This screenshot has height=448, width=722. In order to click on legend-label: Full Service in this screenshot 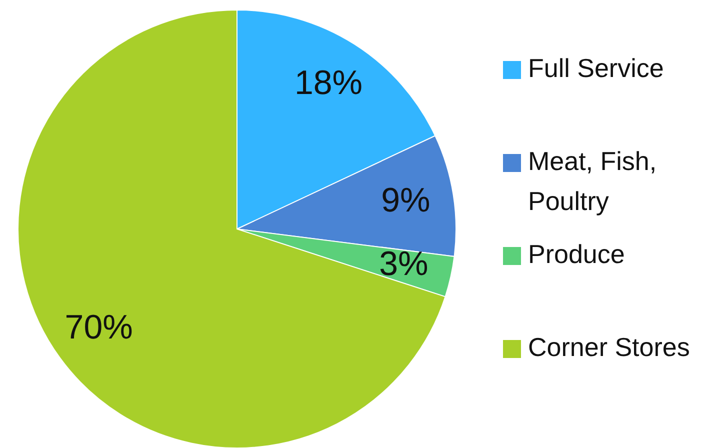, I will do `click(596, 67)`.